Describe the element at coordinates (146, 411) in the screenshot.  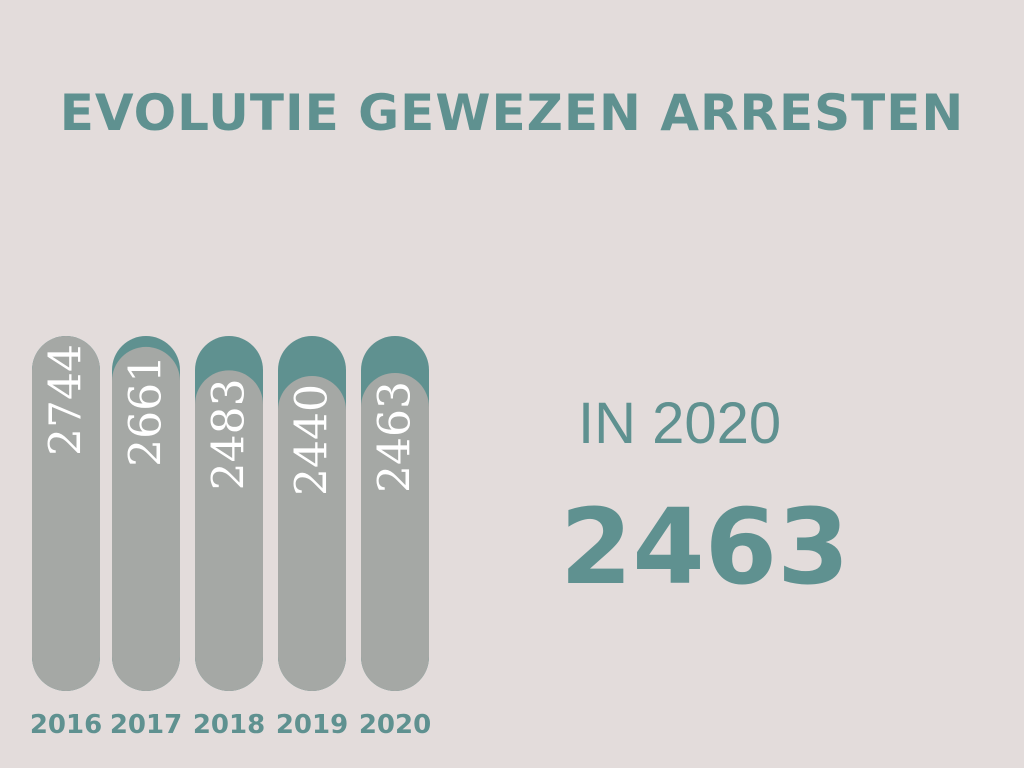
I see `bar-value-label-2017: 2661` at that location.